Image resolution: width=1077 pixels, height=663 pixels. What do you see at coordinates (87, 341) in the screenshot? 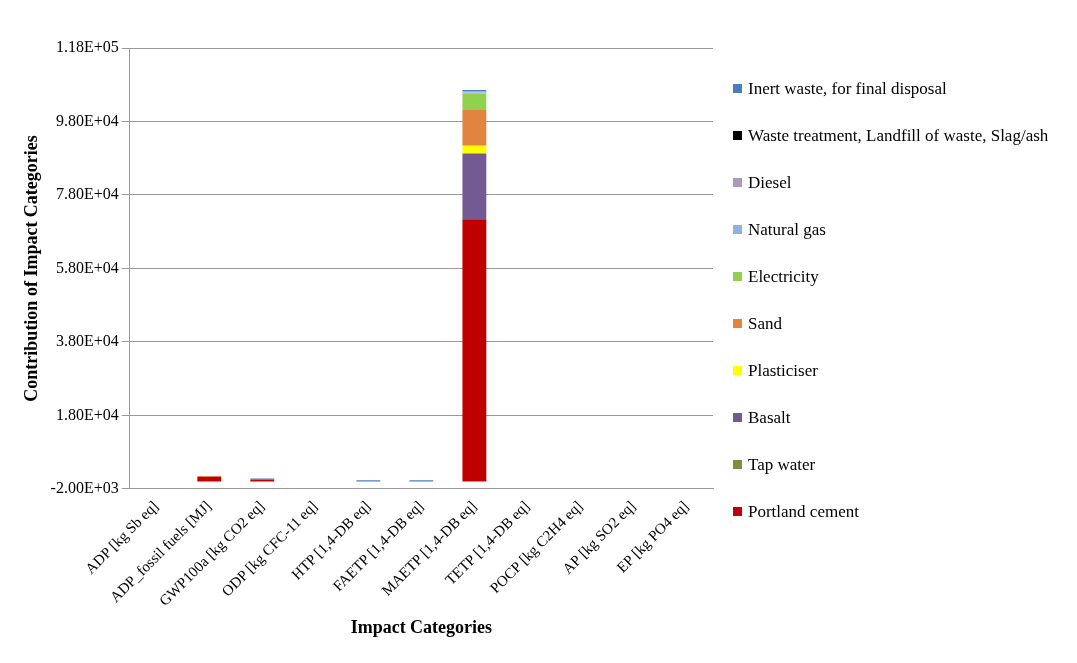
I see `y-tick-label: 3.80E+04` at bounding box center [87, 341].